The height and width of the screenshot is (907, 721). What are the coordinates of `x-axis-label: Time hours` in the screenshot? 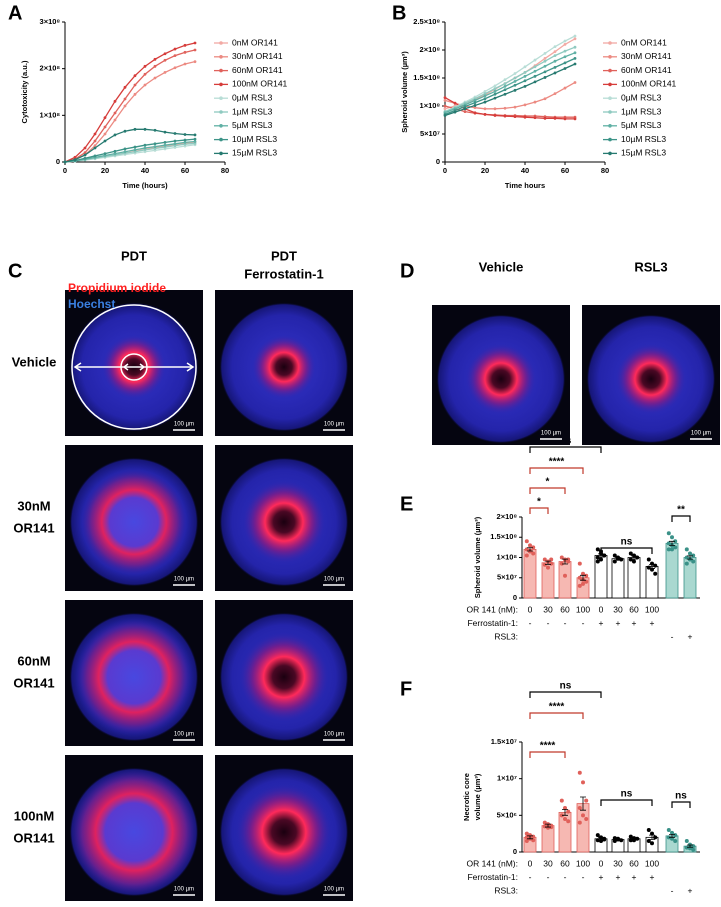 It's located at (525, 185).